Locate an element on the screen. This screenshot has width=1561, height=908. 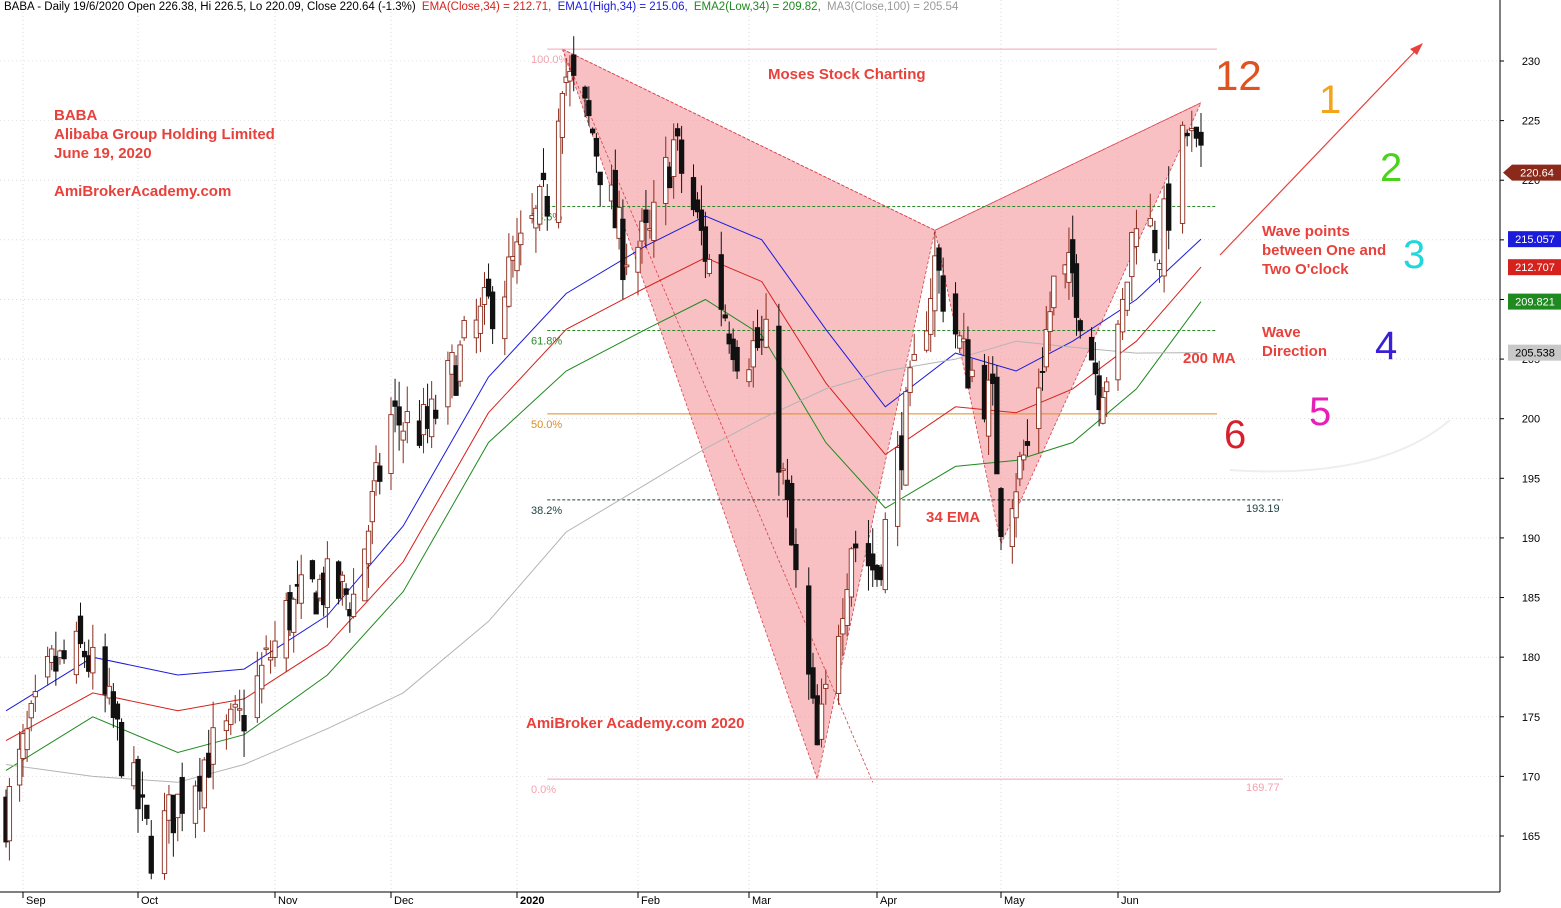
x-tick-label: Mar is located at coordinates (761, 901).